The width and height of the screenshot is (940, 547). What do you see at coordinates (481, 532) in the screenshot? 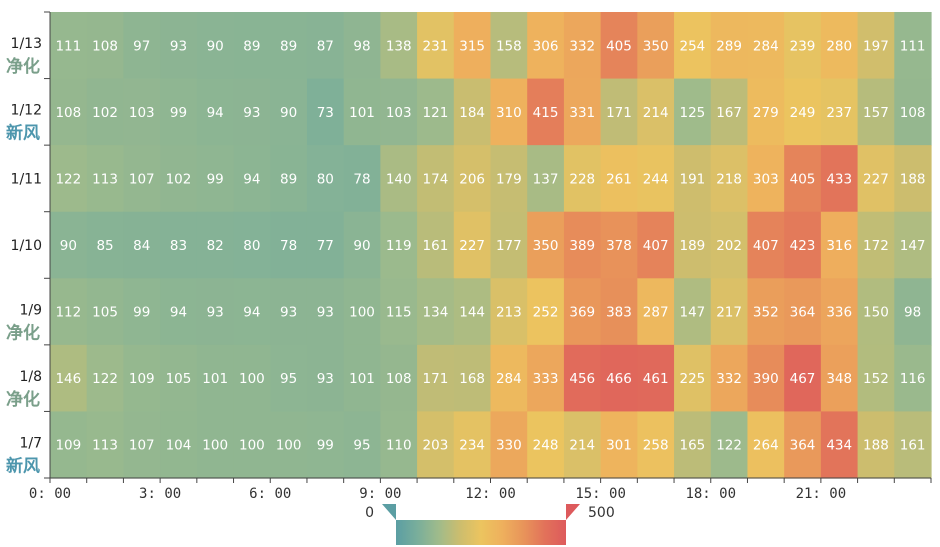
I see `visual-map-gradient-bar` at bounding box center [481, 532].